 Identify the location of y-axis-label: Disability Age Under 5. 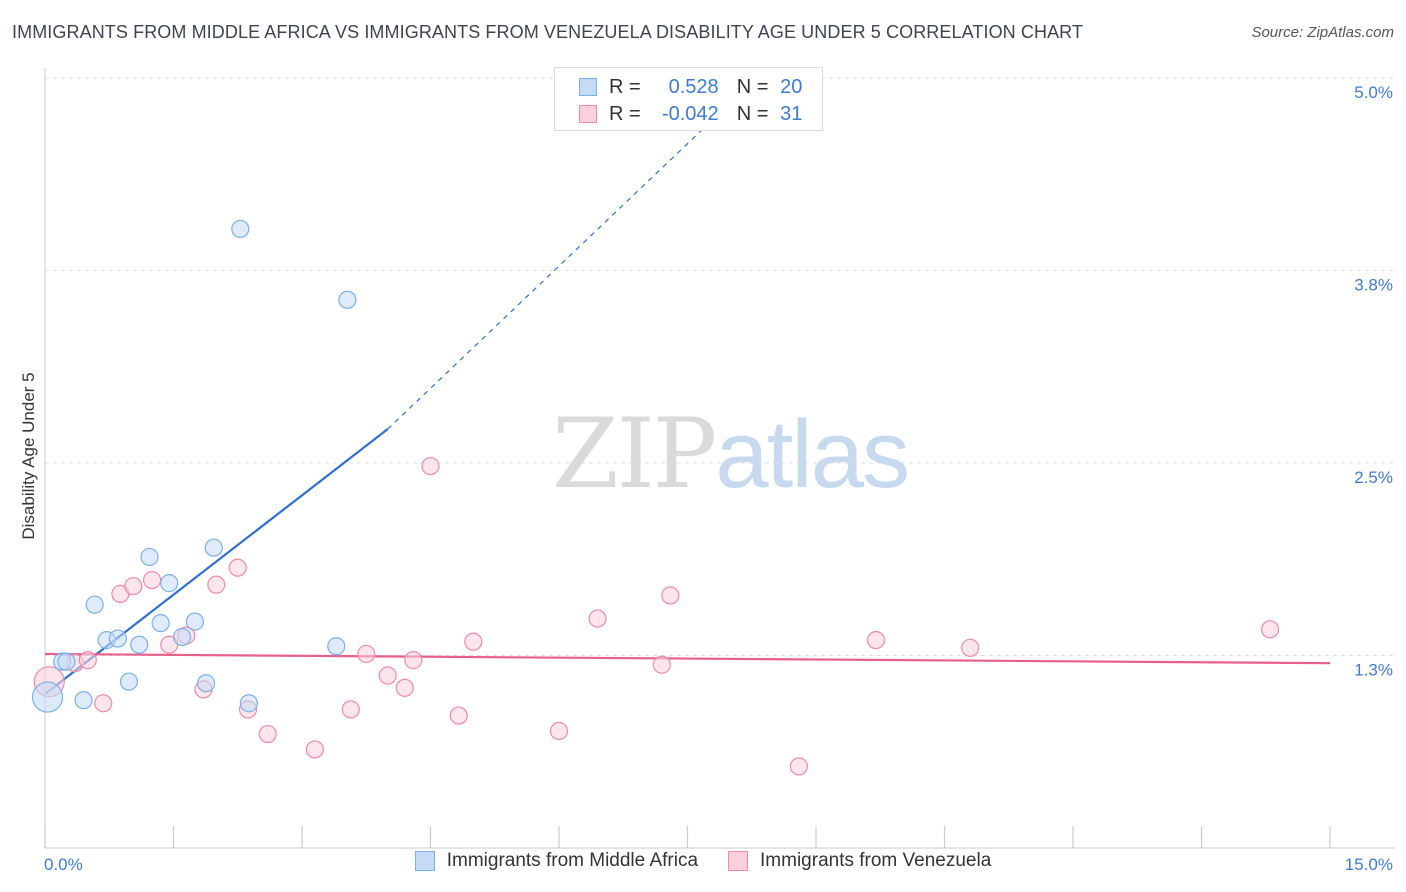
(28, 455).